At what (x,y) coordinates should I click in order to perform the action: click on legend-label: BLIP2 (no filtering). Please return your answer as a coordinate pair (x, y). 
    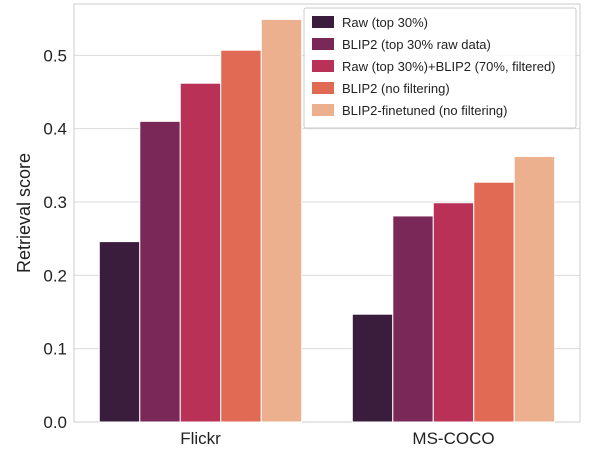
    Looking at the image, I should click on (396, 88).